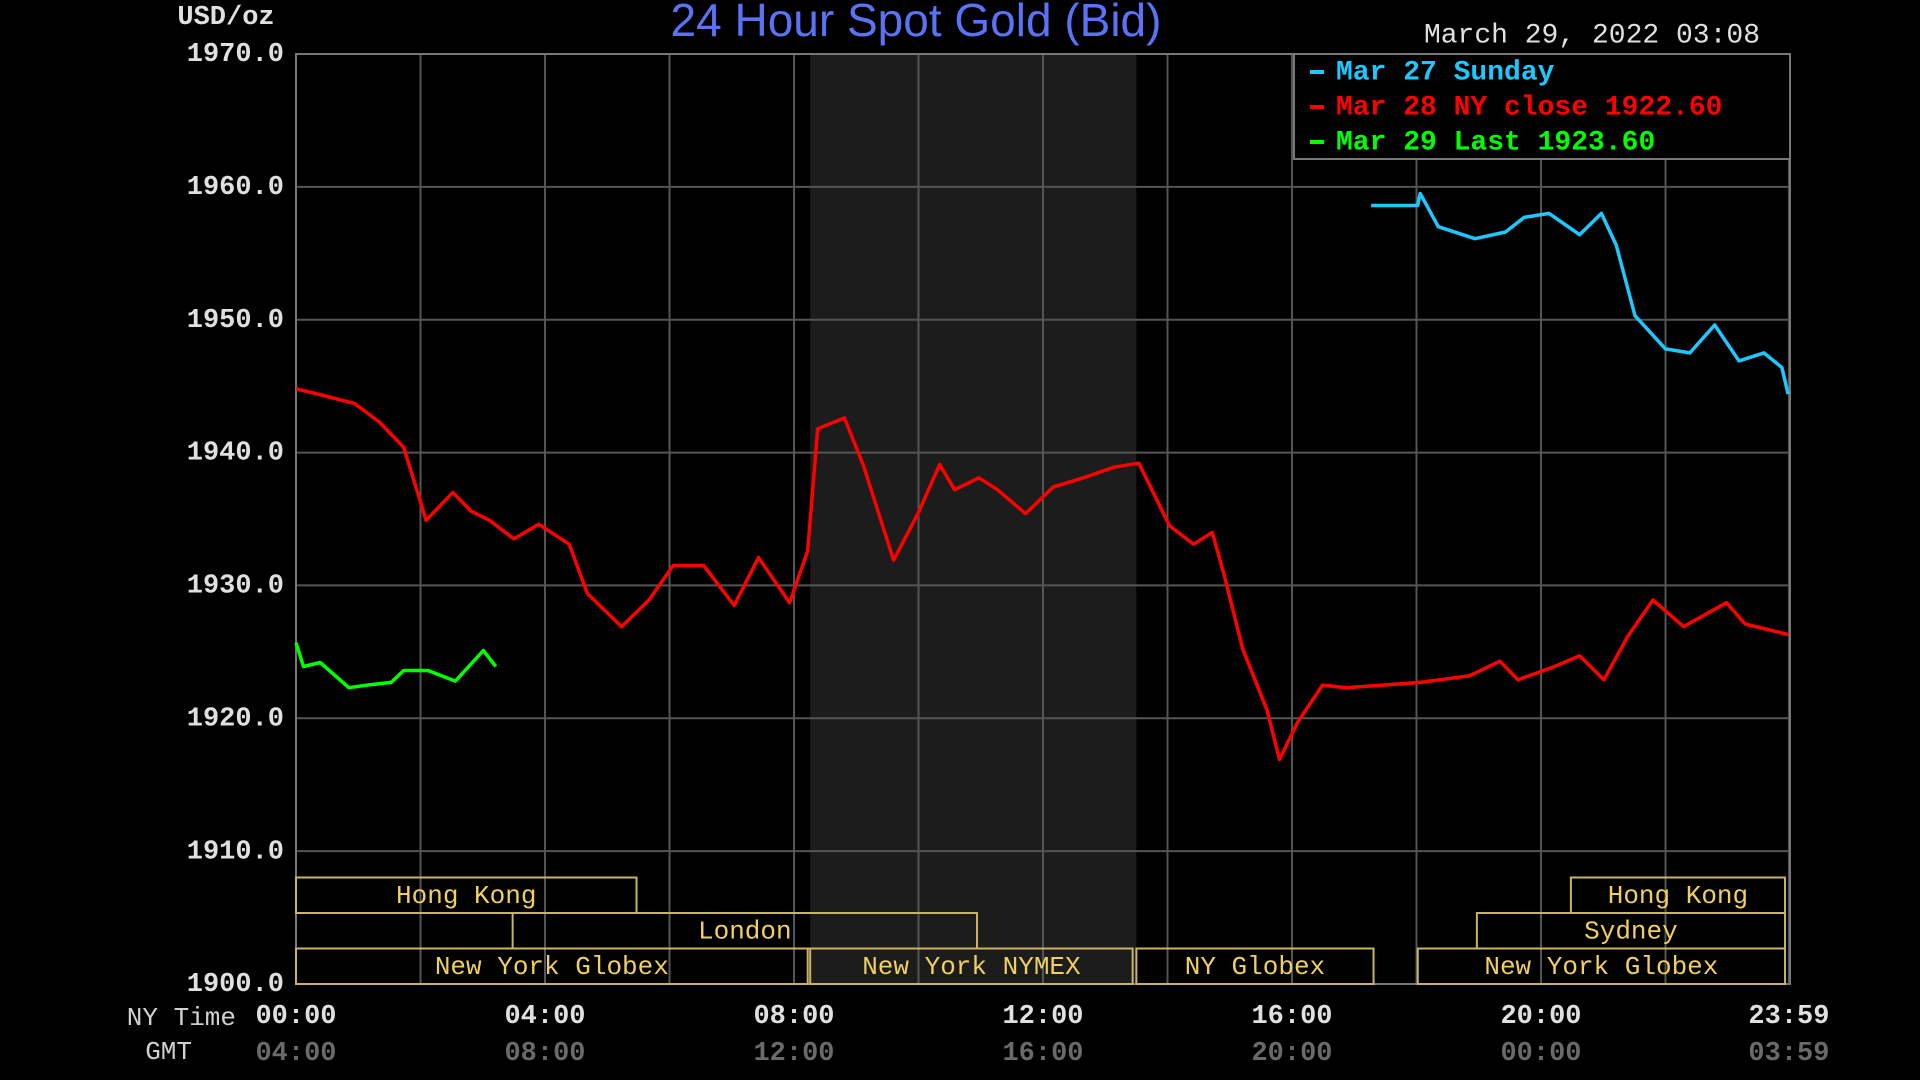 The image size is (1920, 1080). What do you see at coordinates (1291, 1054) in the screenshot?
I see `x2-tick-label: 20:00` at bounding box center [1291, 1054].